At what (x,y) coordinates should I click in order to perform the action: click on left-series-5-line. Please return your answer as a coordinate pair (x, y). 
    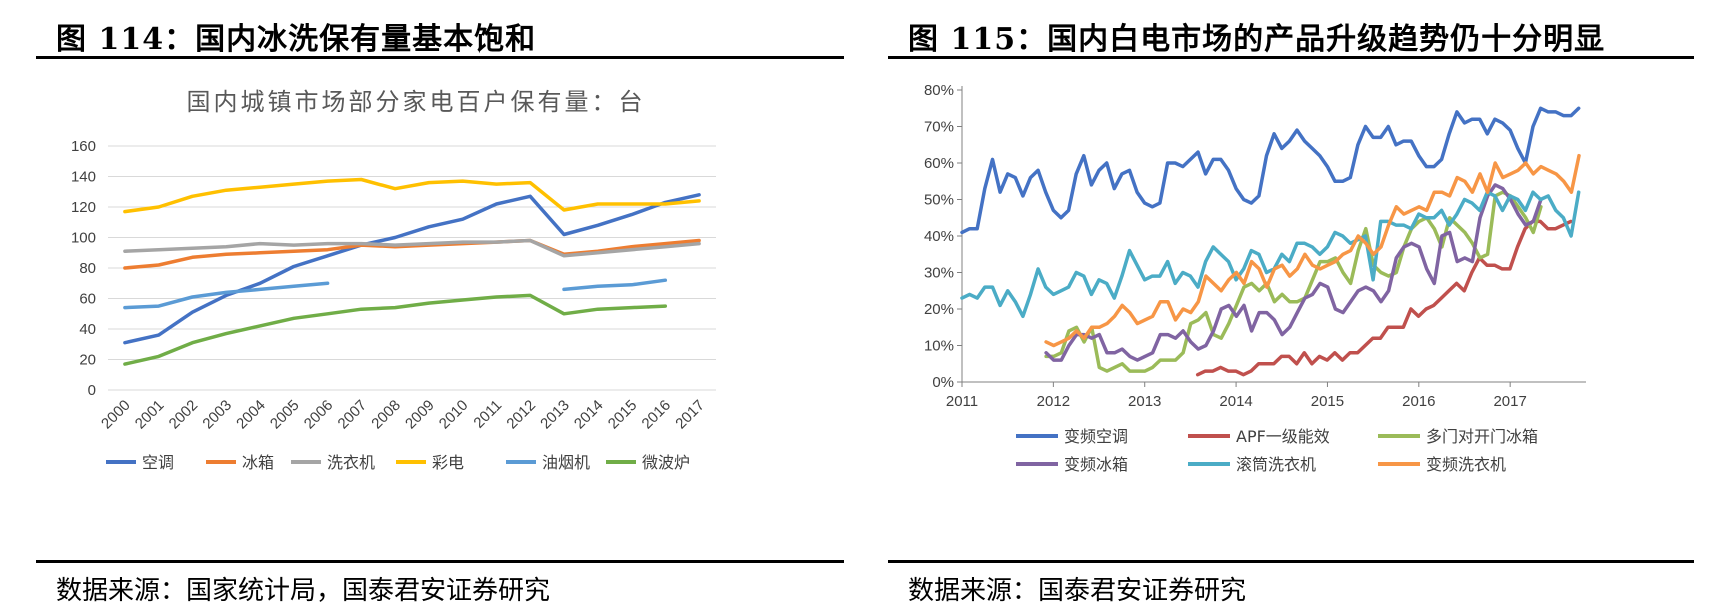
    Looking at the image, I should click on (395, 294).